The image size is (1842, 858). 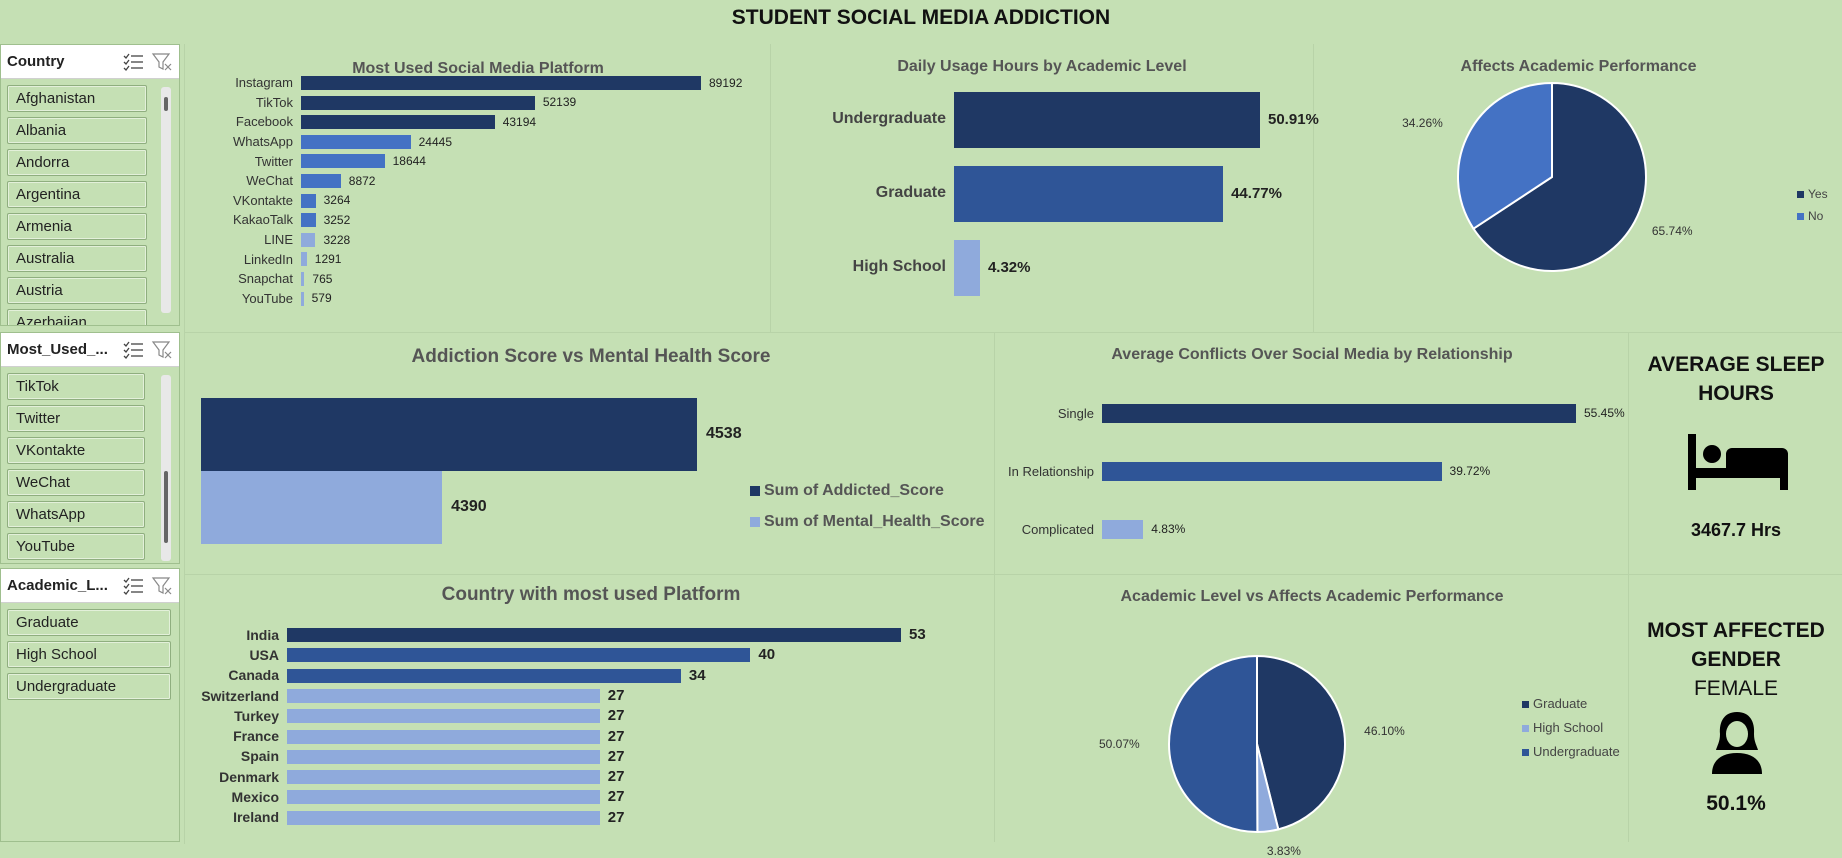 What do you see at coordinates (1283, 851) in the screenshot?
I see `data-label: 3.83%` at bounding box center [1283, 851].